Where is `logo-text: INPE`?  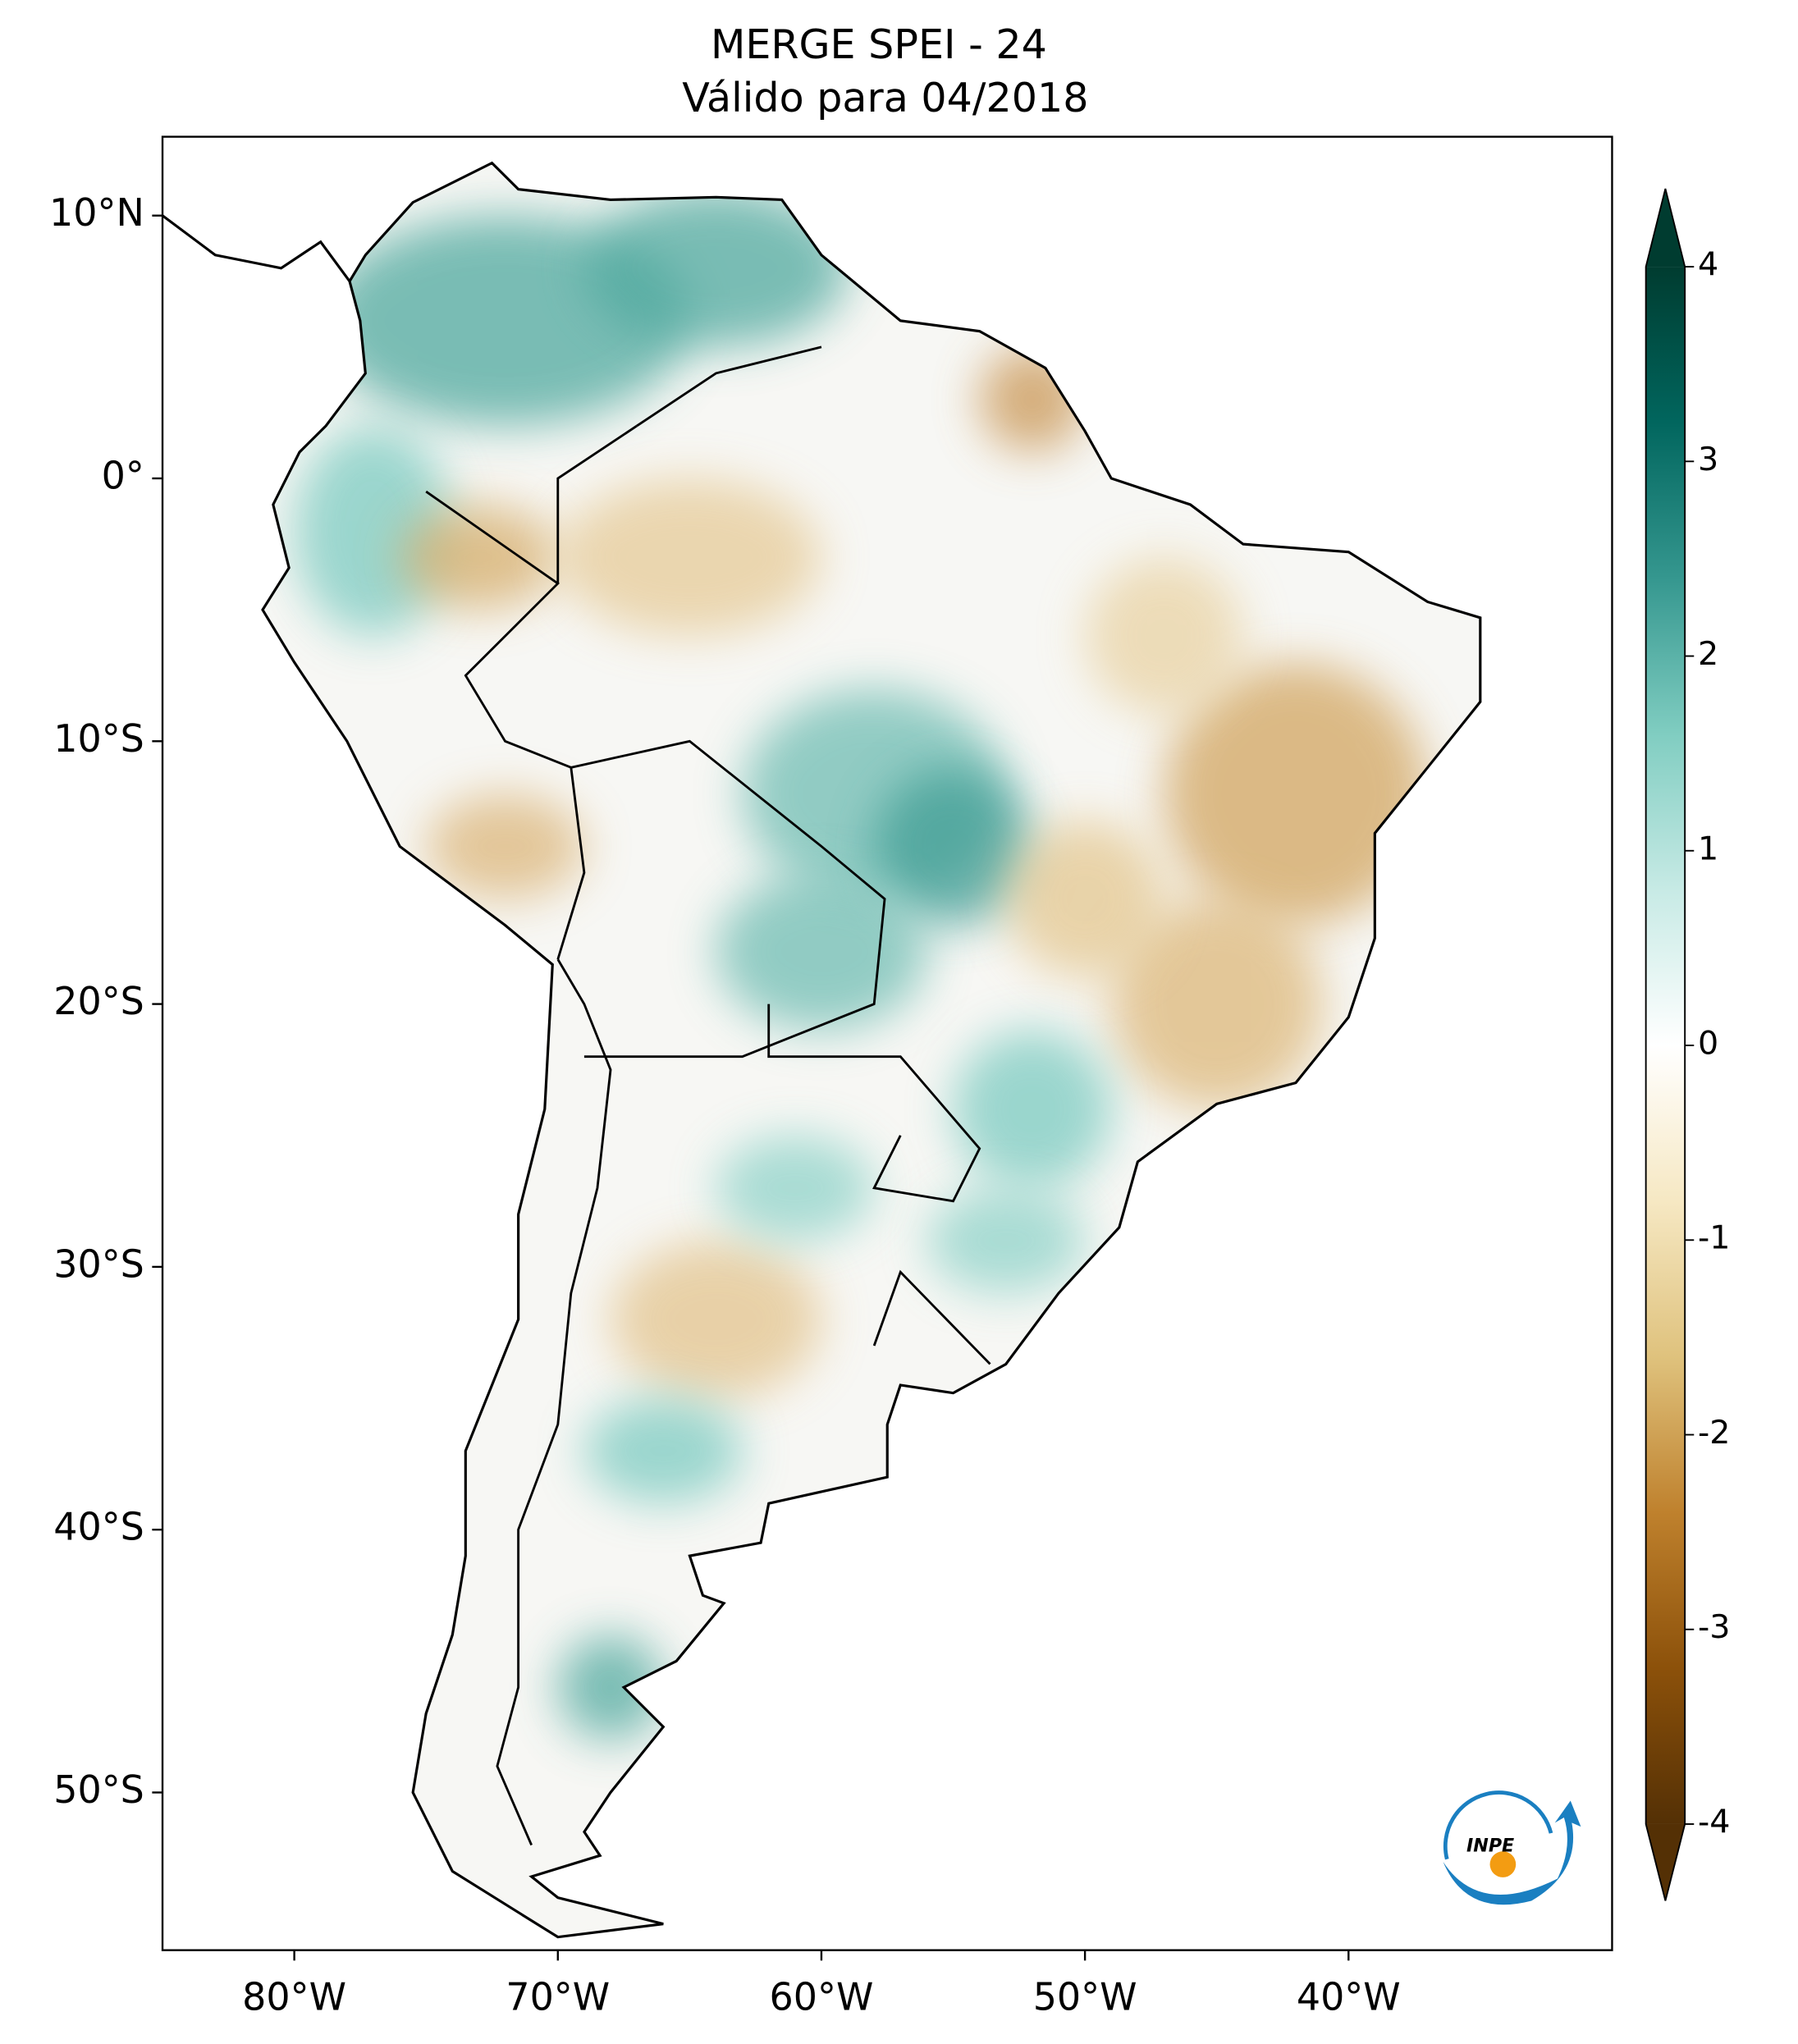
logo-text: INPE is located at coordinates (1490, 1845).